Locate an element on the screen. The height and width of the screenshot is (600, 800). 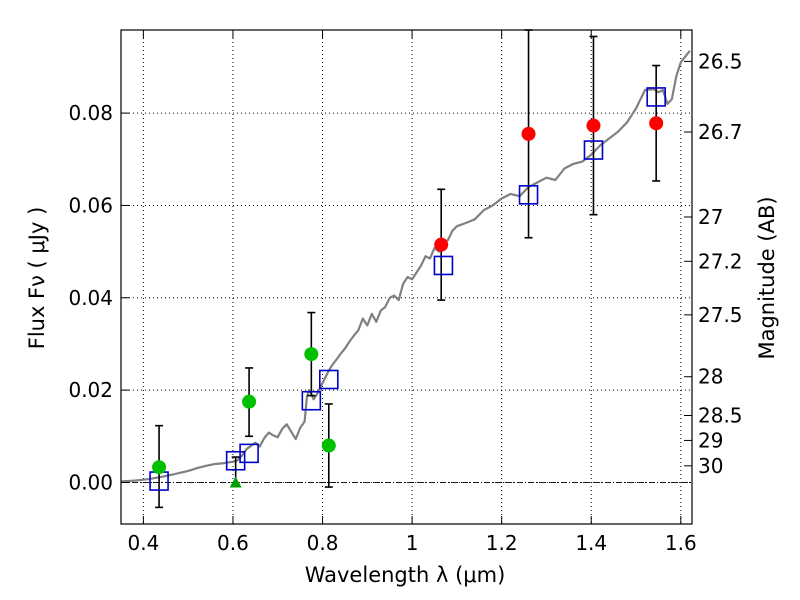
y-tick-label: 0.00 is located at coordinates (90, 482).